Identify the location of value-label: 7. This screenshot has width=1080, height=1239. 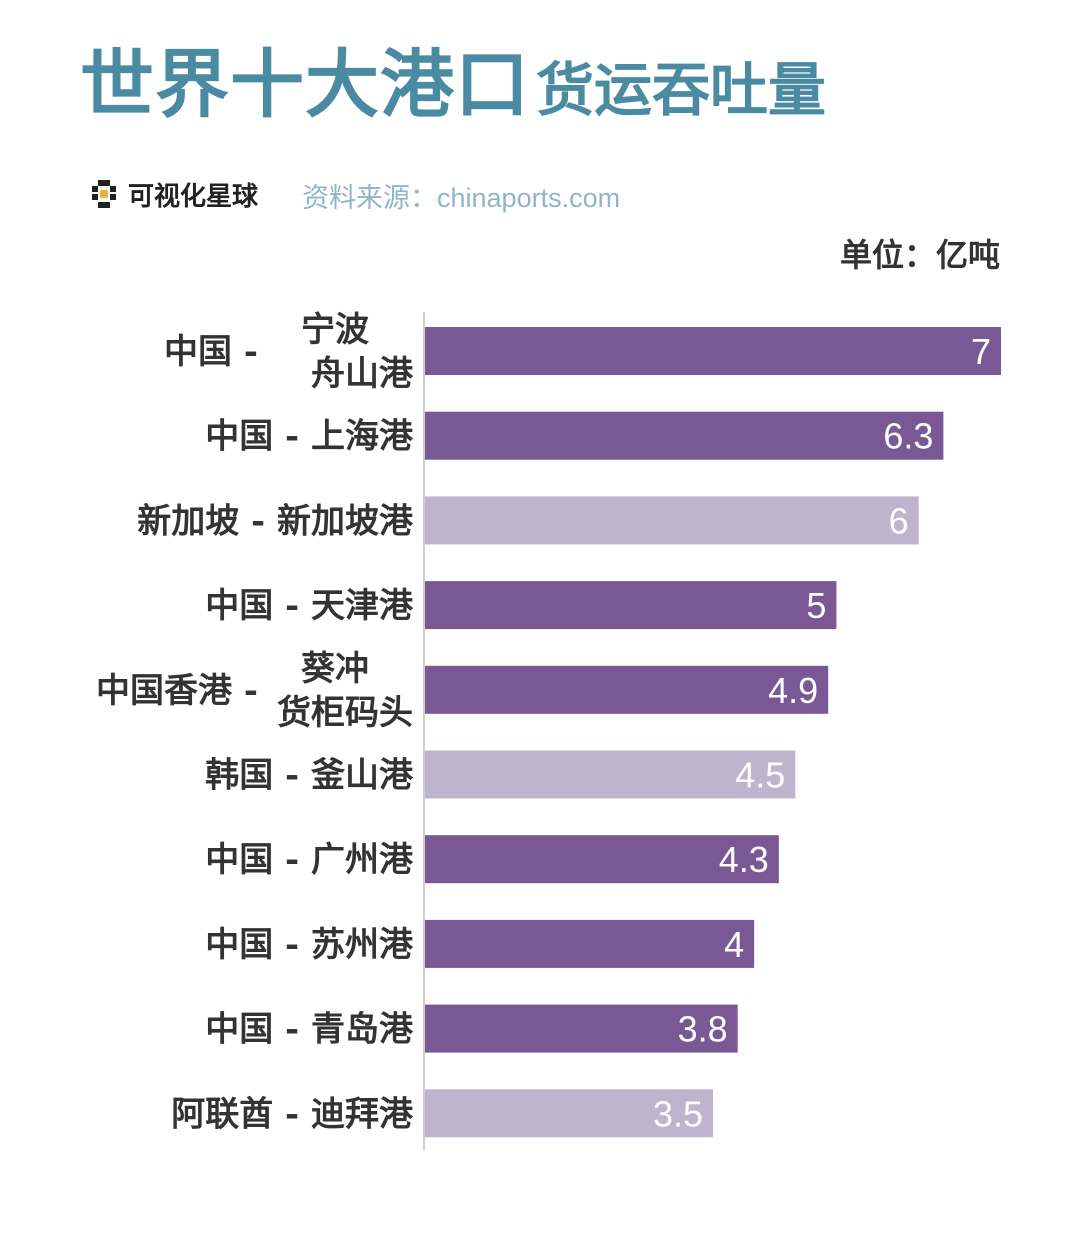
(981, 351).